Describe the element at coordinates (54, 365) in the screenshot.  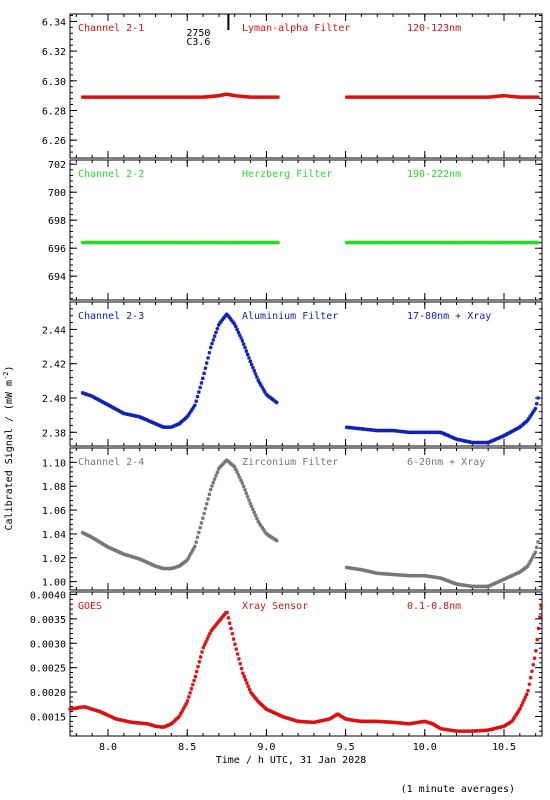
I see `y-tick-label: 2.42` at that location.